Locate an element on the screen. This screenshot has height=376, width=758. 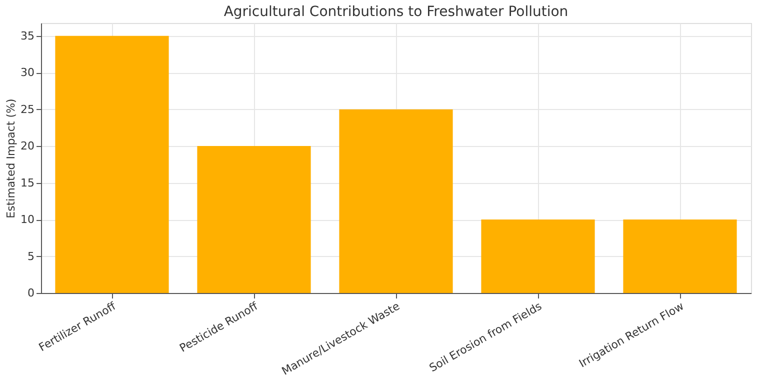
y-tick-label: 35 is located at coordinates (27, 35).